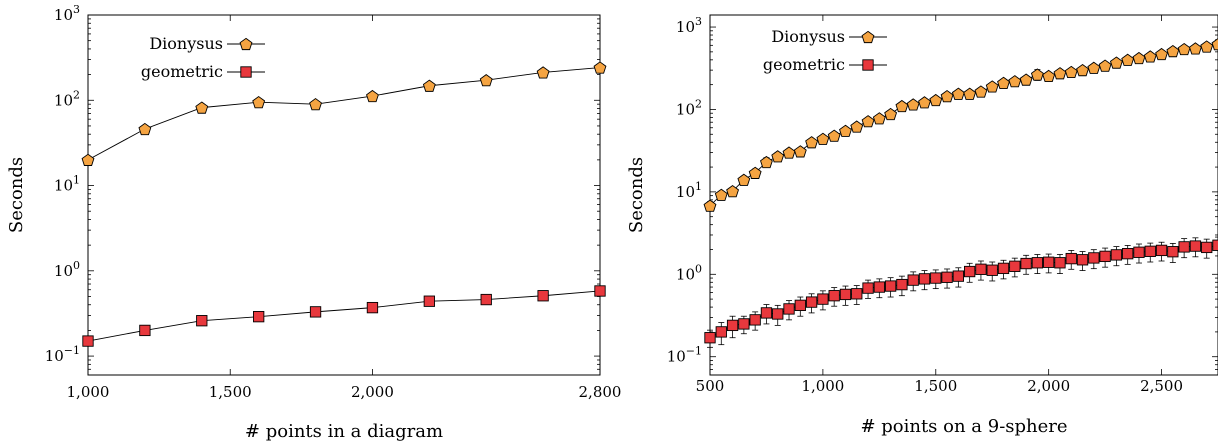  Describe the element at coordinates (203, 57) in the screenshot. I see `legend: Dionysus geometric` at that location.